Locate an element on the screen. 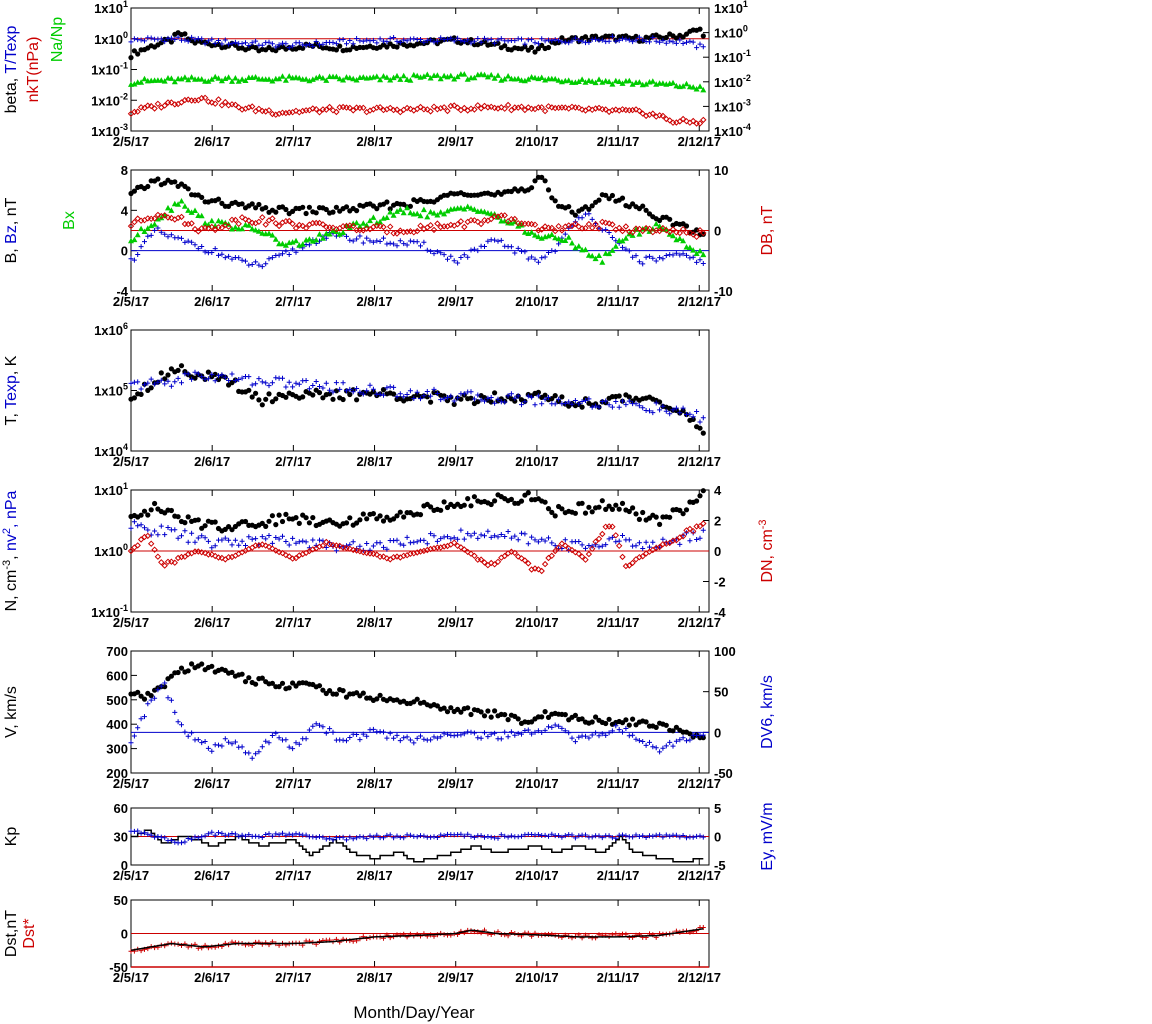 The width and height of the screenshot is (1152, 1024). y-axis-label: N, cm-3, nv2, nPa is located at coordinates (10, 550).